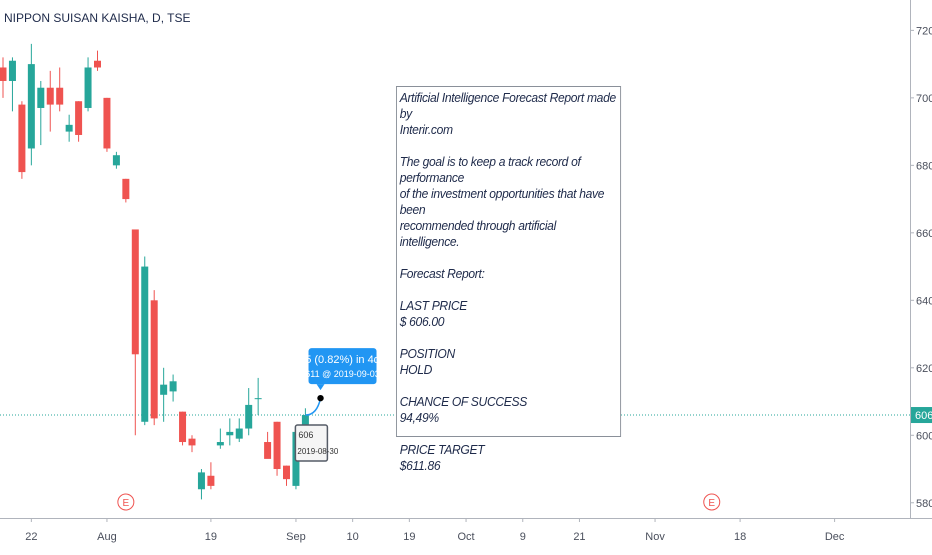 This screenshot has height=555, width=932. I want to click on y-tick-label: 720, so click(924, 31).